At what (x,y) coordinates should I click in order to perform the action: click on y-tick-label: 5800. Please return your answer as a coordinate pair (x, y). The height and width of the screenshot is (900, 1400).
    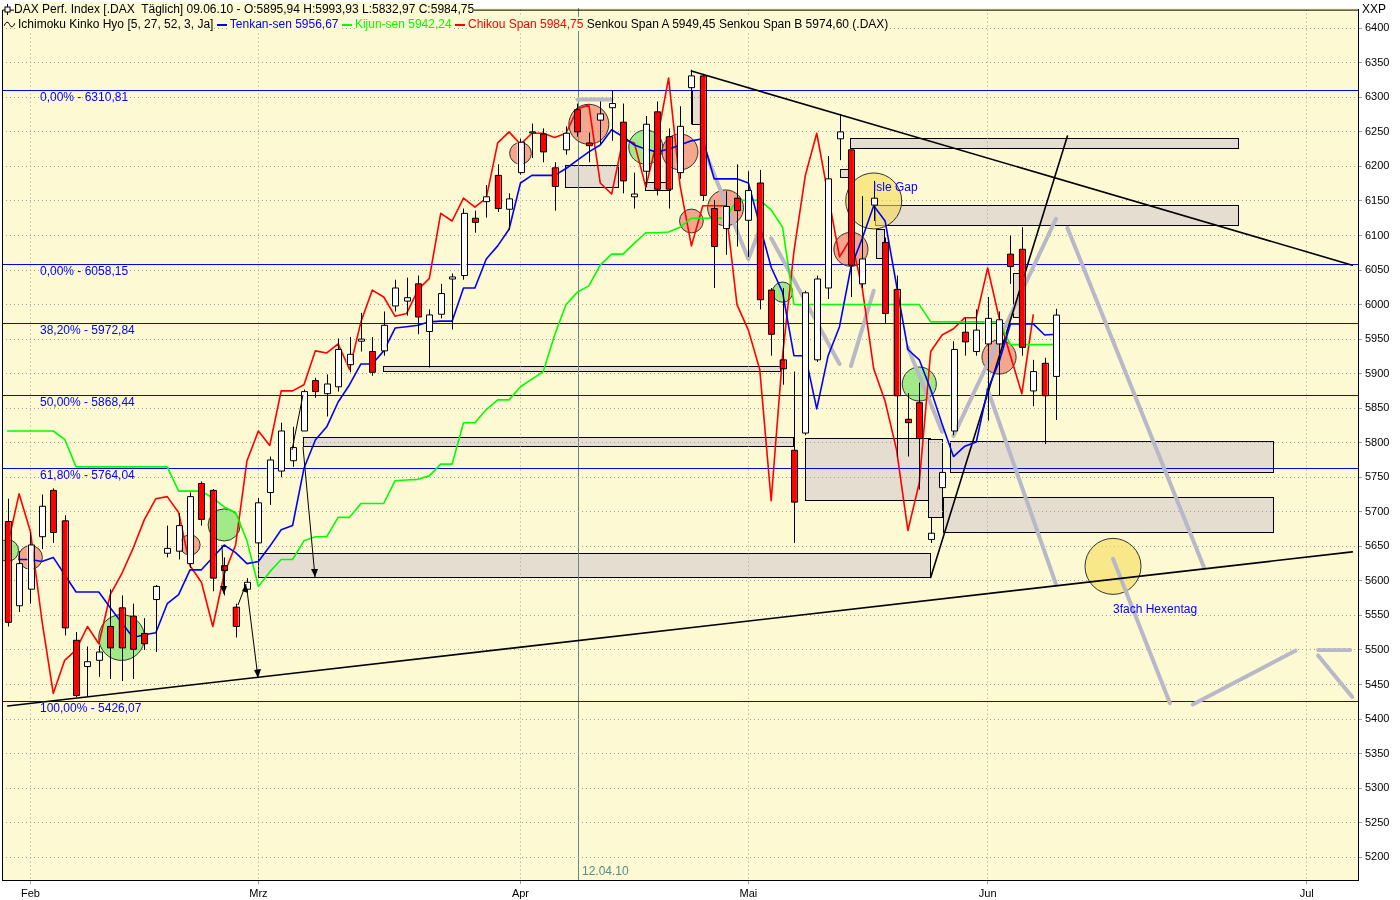
    Looking at the image, I should click on (1377, 441).